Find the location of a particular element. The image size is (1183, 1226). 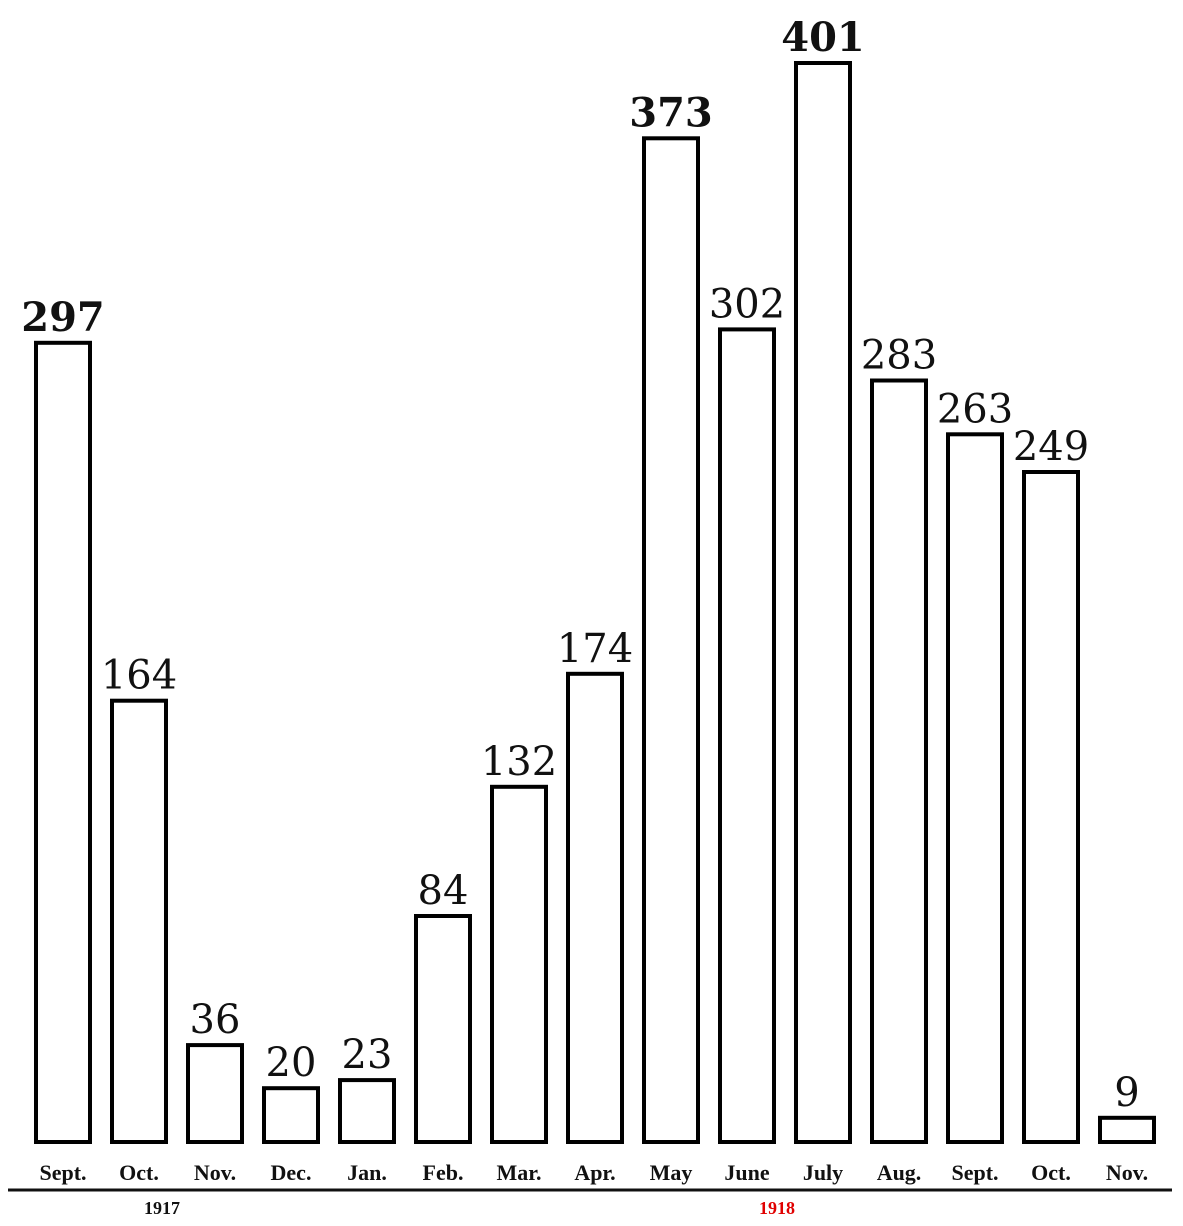

bar-value-label: 9 is located at coordinates (1126, 1093).